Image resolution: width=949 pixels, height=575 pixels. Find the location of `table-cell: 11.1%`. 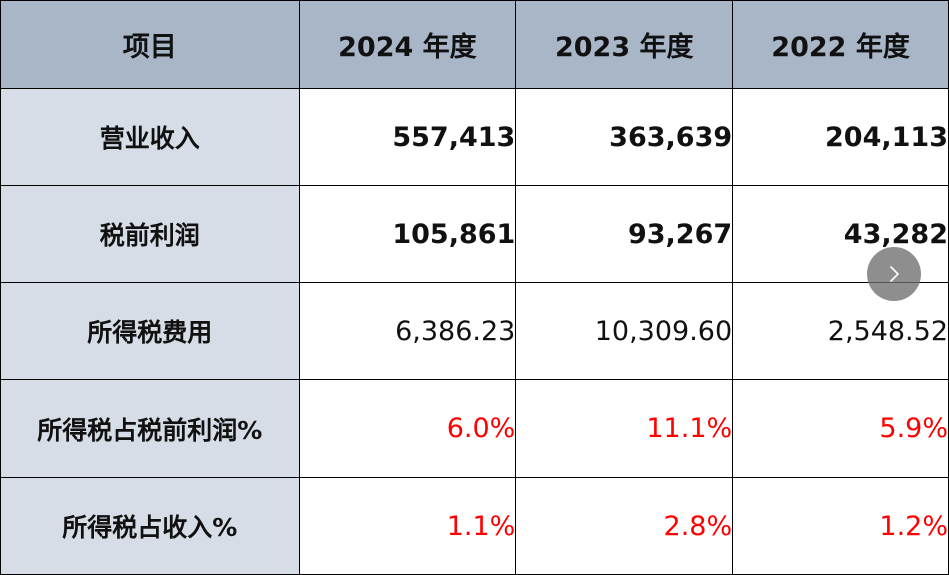

table-cell: 11.1% is located at coordinates (624, 428).